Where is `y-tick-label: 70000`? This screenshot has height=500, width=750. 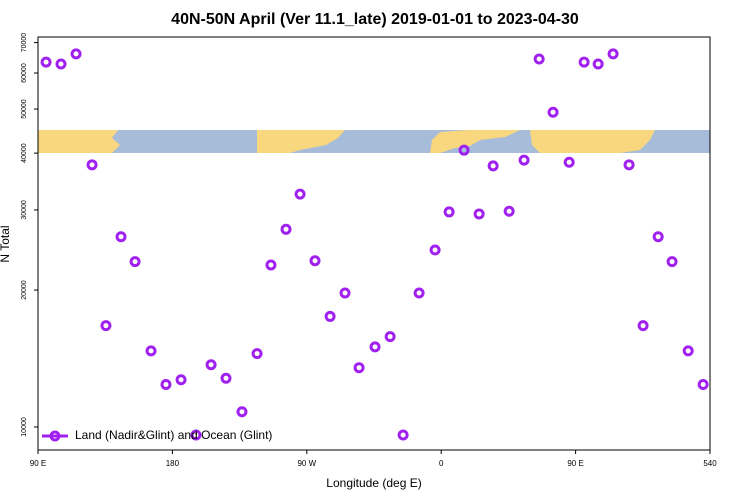 y-tick-label: 70000 is located at coordinates (24, 43).